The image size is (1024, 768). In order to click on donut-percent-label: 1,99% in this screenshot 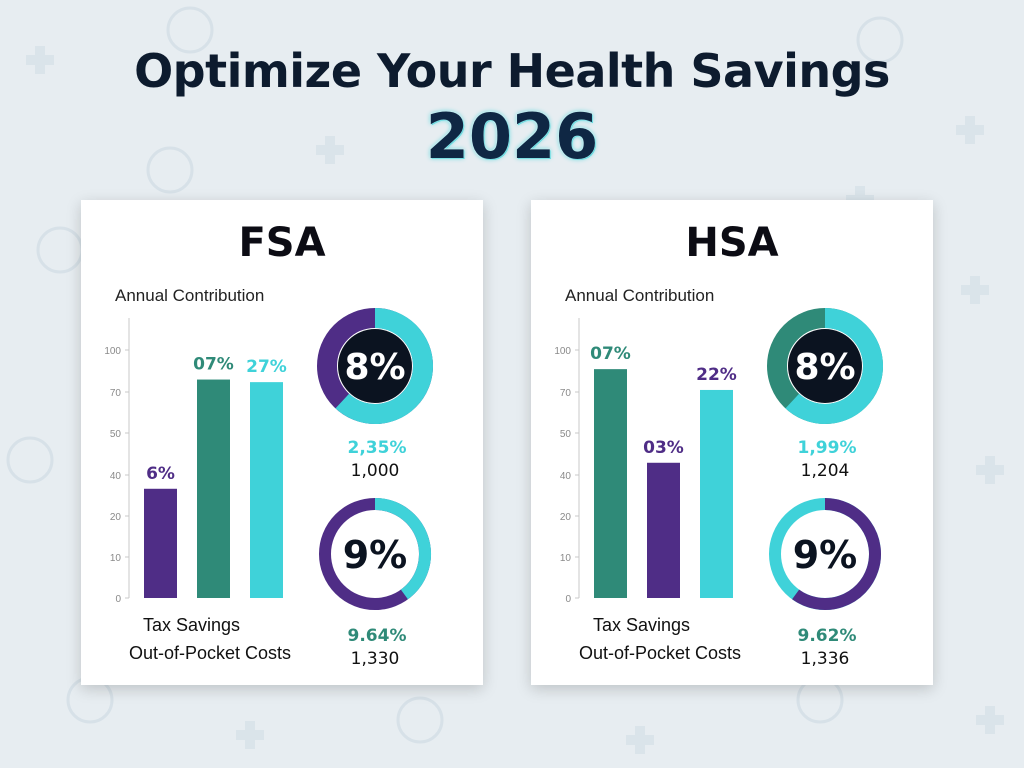, I will do `click(827, 448)`.